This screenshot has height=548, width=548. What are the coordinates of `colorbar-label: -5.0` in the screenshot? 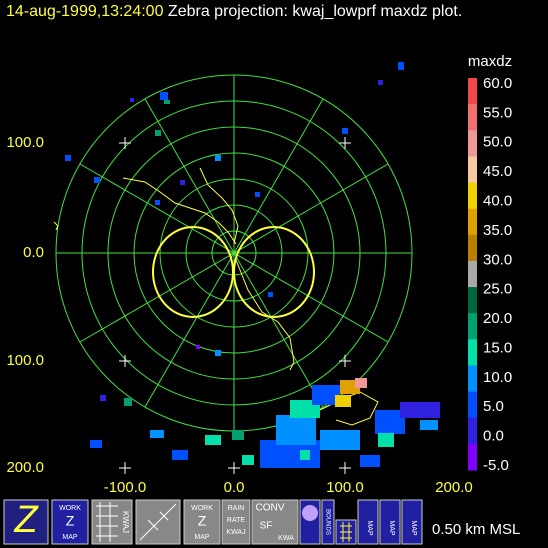 It's located at (496, 465).